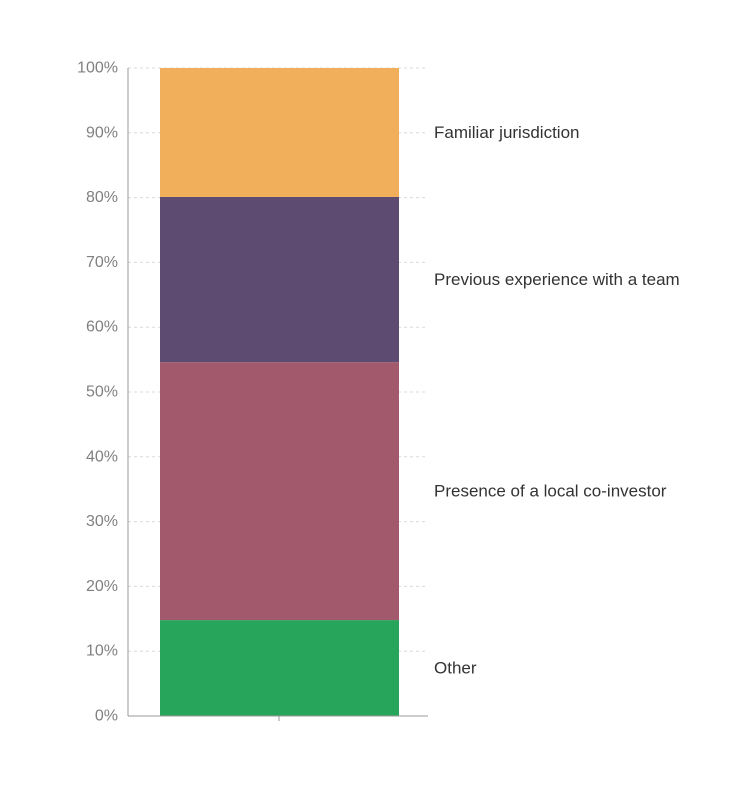 This screenshot has width=733, height=785. Describe the element at coordinates (102, 651) in the screenshot. I see `y-tick-label: 10%` at that location.